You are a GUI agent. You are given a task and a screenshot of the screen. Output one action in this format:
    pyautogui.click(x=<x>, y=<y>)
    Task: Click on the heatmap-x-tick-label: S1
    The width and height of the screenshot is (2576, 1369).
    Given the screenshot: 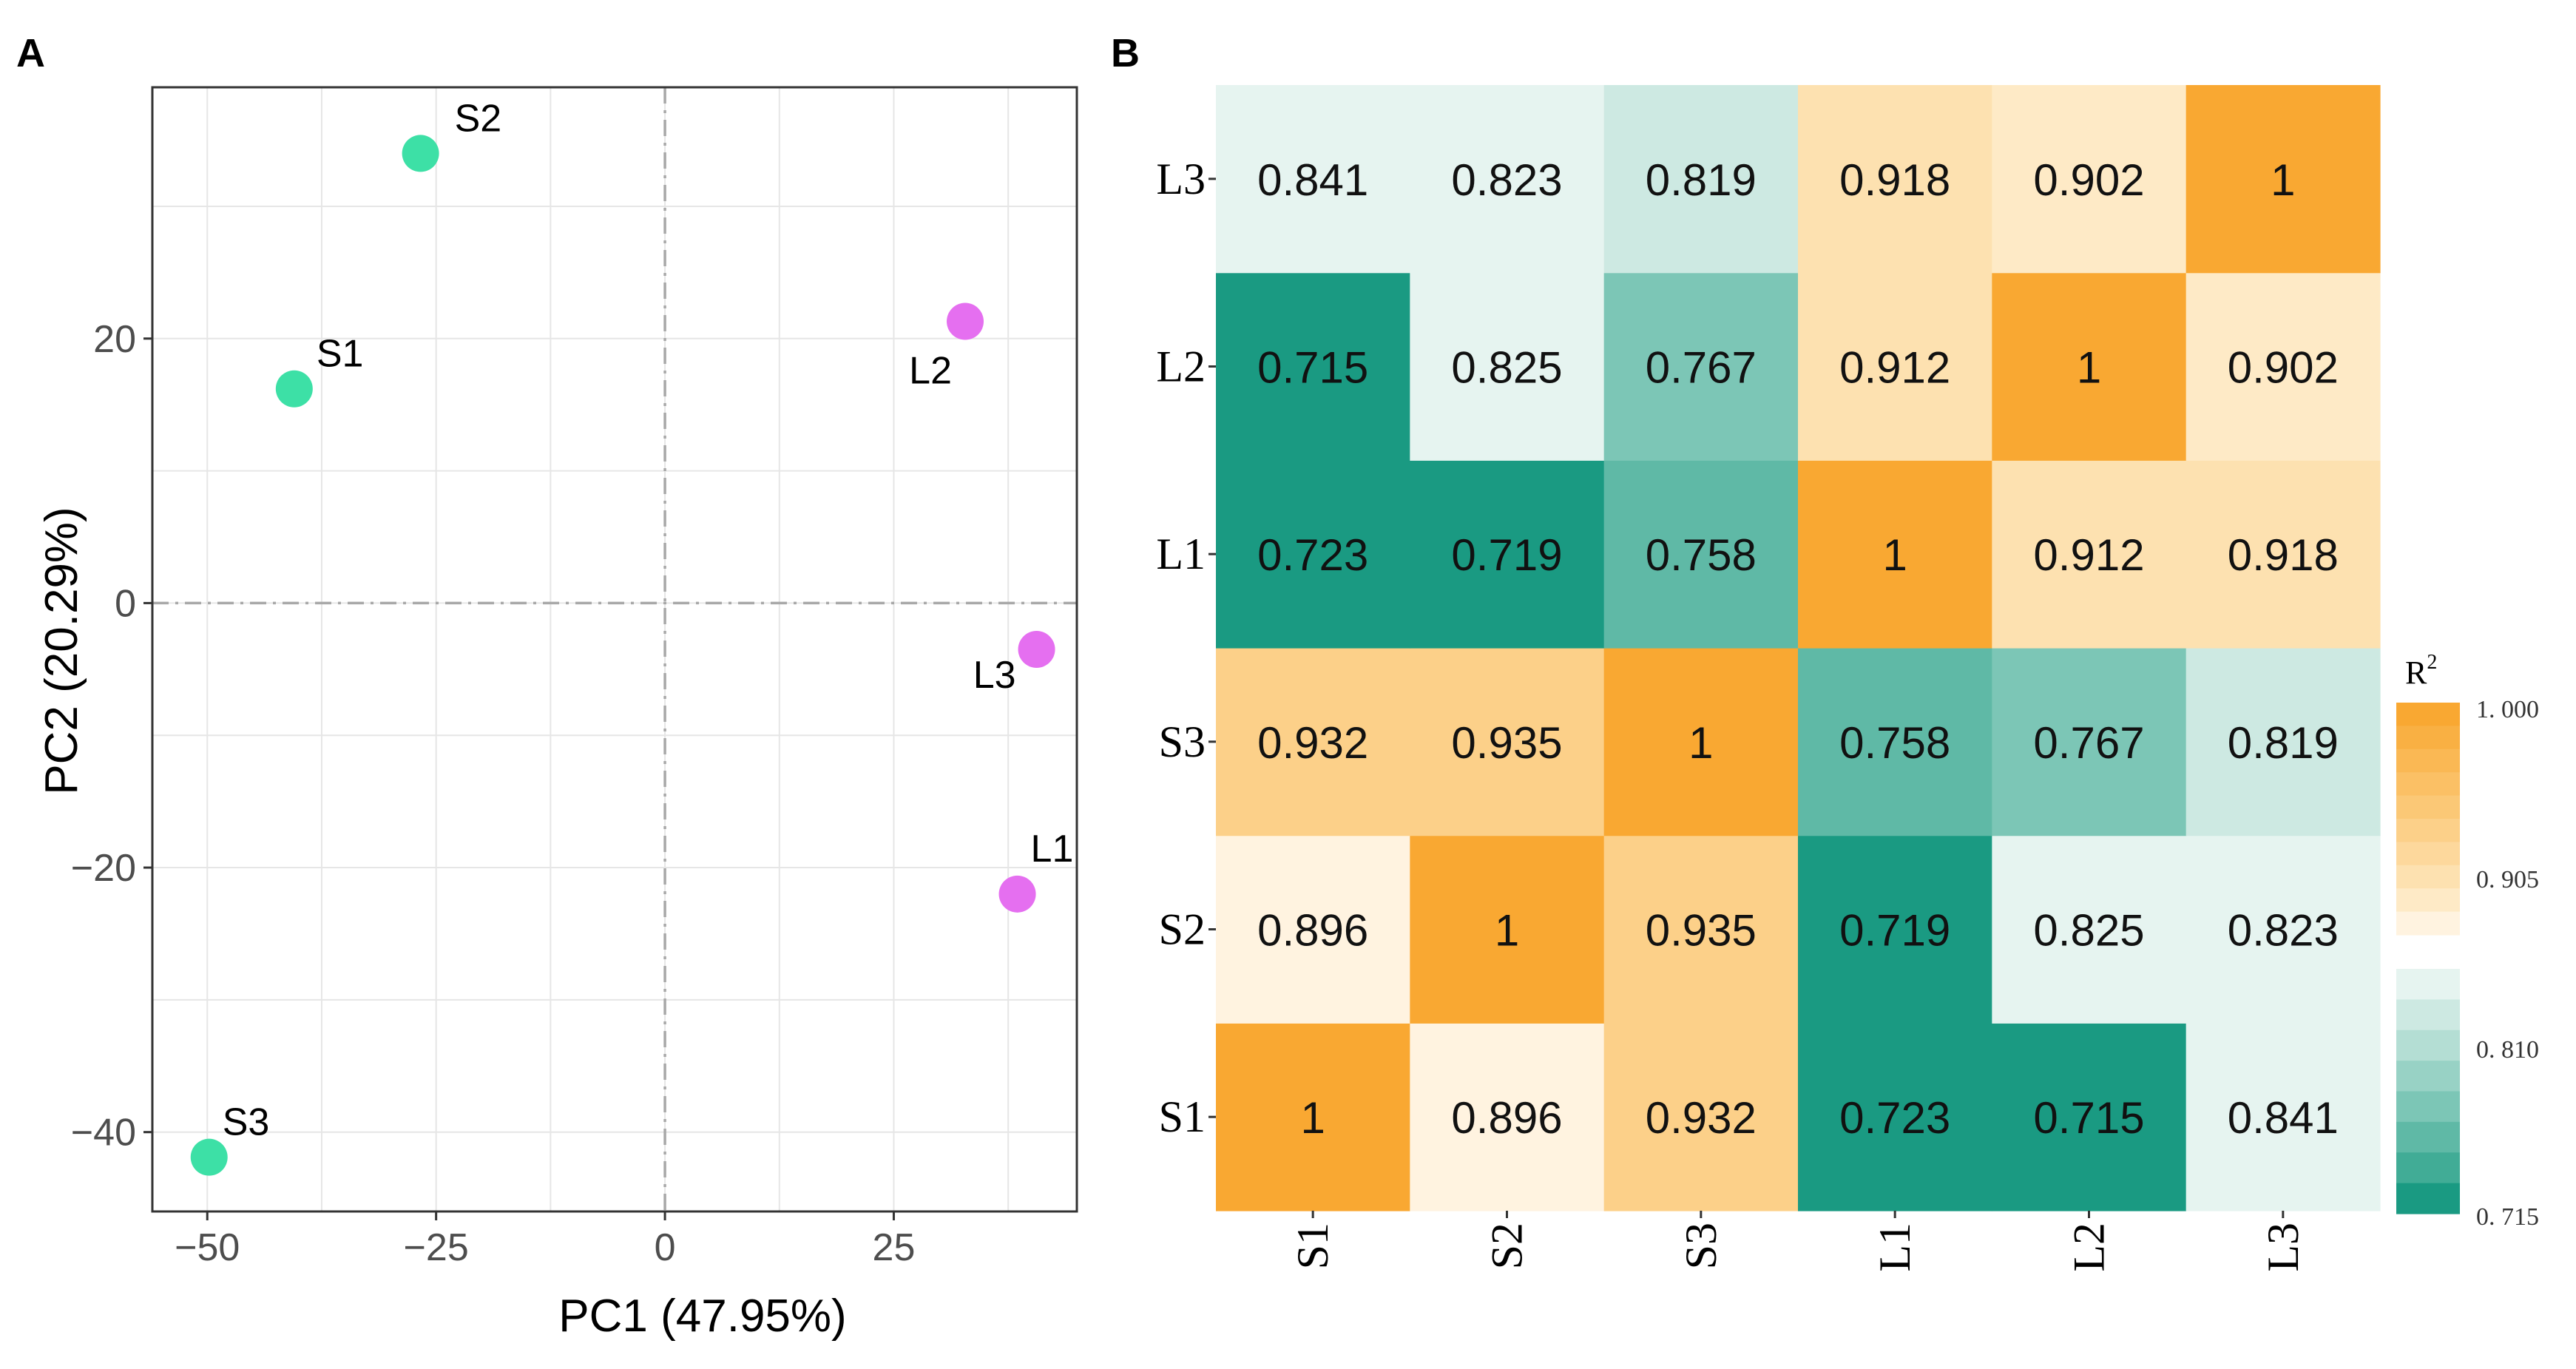 What is the action you would take?
    pyautogui.click(x=1312, y=1246)
    